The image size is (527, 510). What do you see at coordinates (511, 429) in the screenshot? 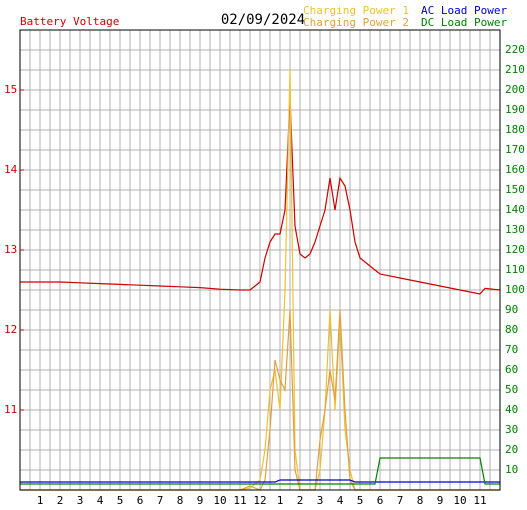
I see `y2-tick-label: 30` at bounding box center [511, 429].